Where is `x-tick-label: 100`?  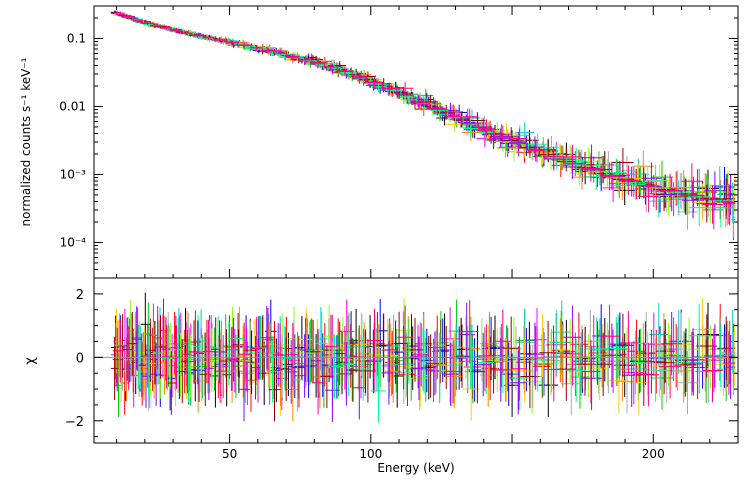
x-tick-label: 100 is located at coordinates (370, 454).